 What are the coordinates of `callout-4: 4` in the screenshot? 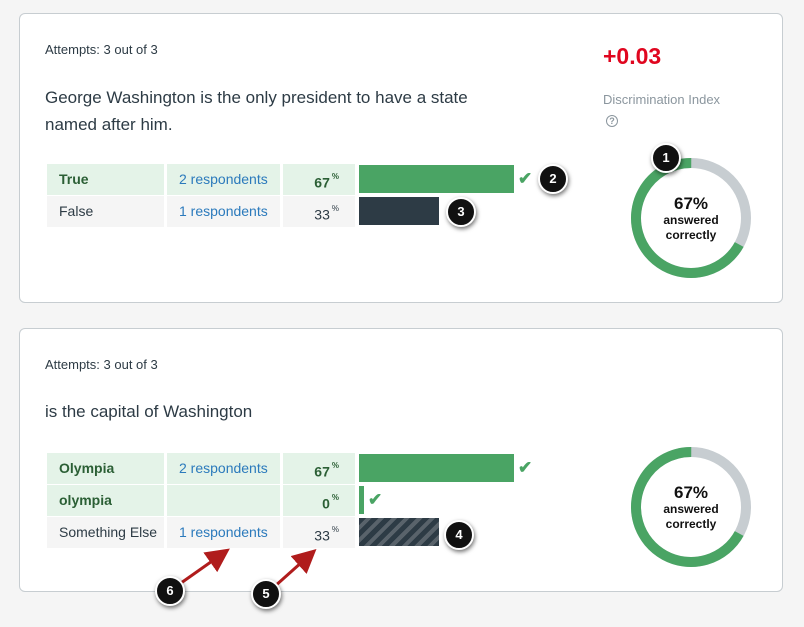 It's located at (459, 535).